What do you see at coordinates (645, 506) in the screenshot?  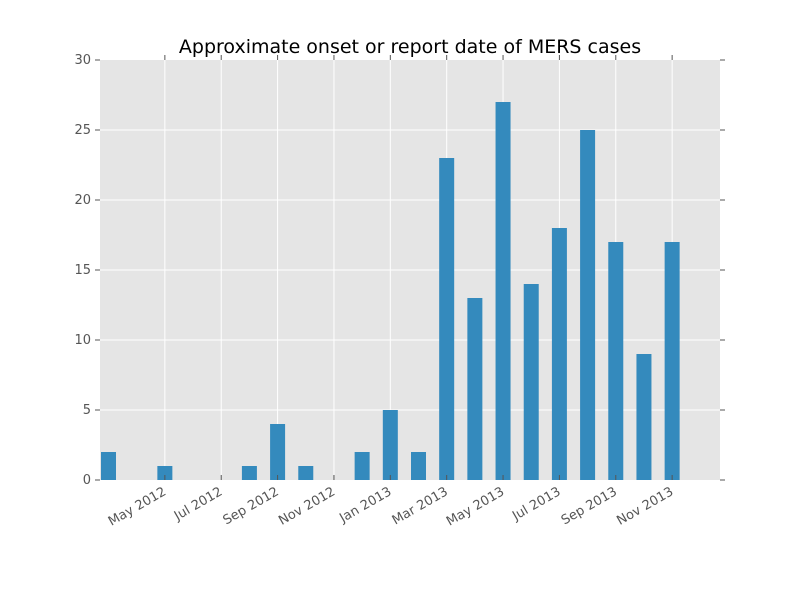 I see `x-tick-label: Nov 2013` at bounding box center [645, 506].